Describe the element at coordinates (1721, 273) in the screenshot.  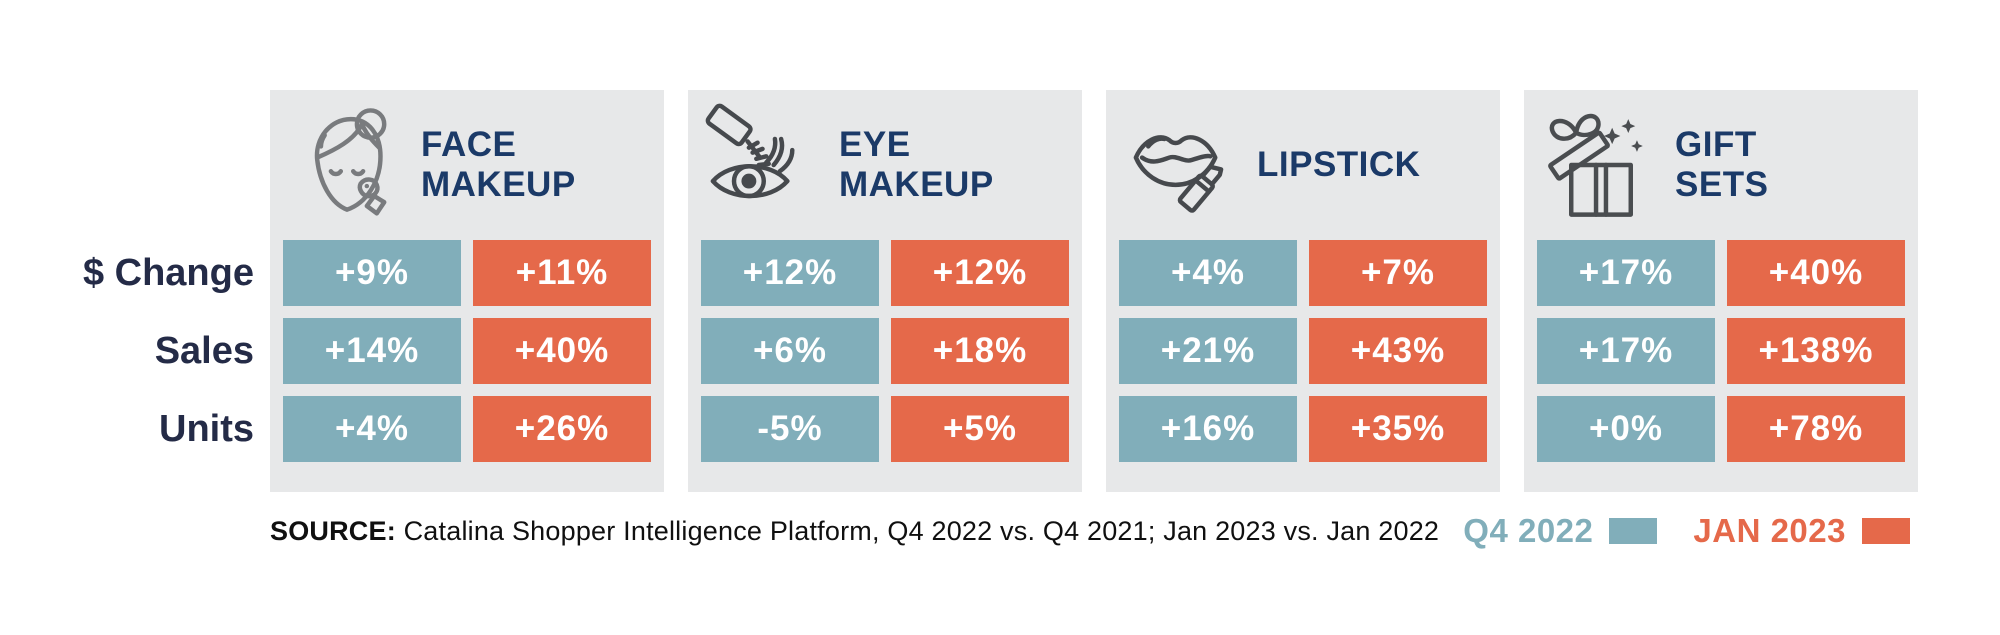
I see `value-row-dollar-change: +17% +40%` at that location.